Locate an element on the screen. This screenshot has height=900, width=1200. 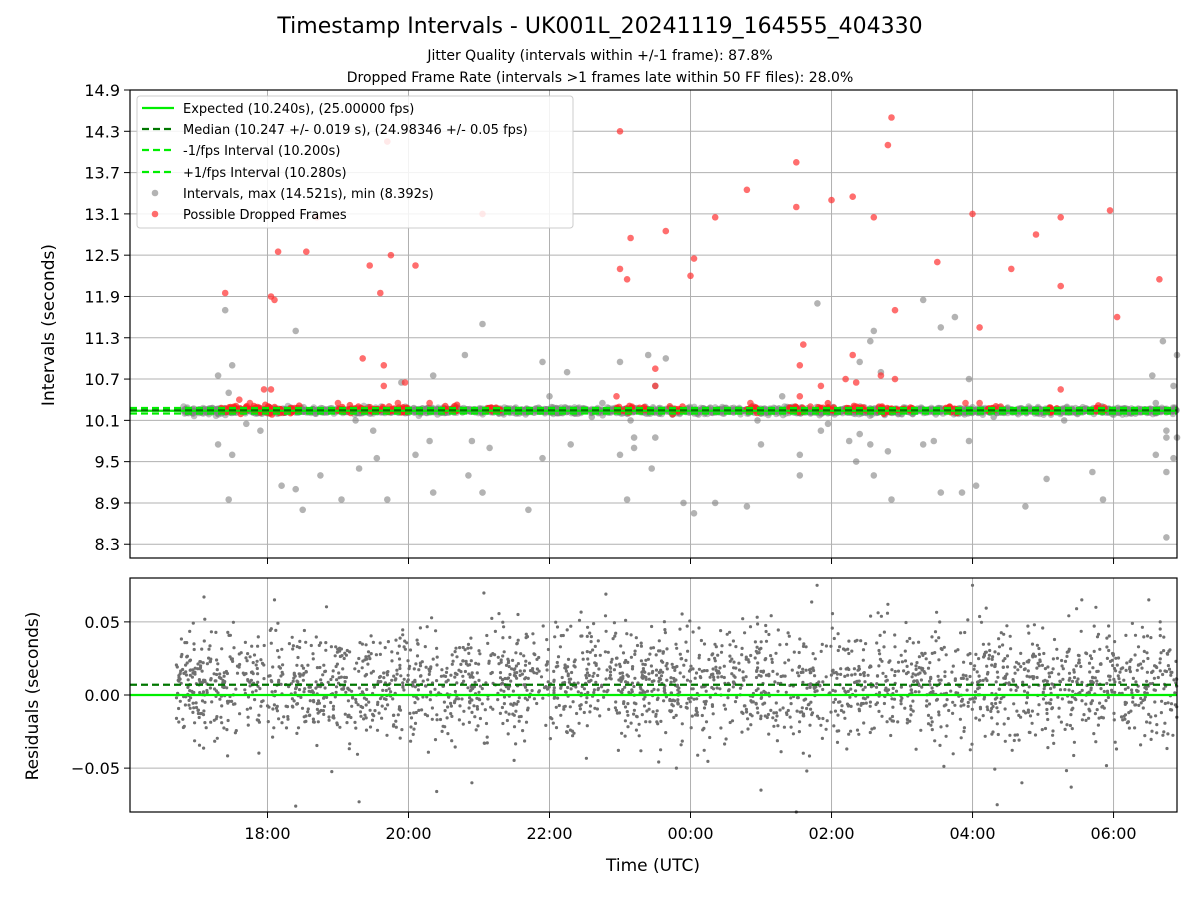
interval-point is located at coordinates (193, 413).